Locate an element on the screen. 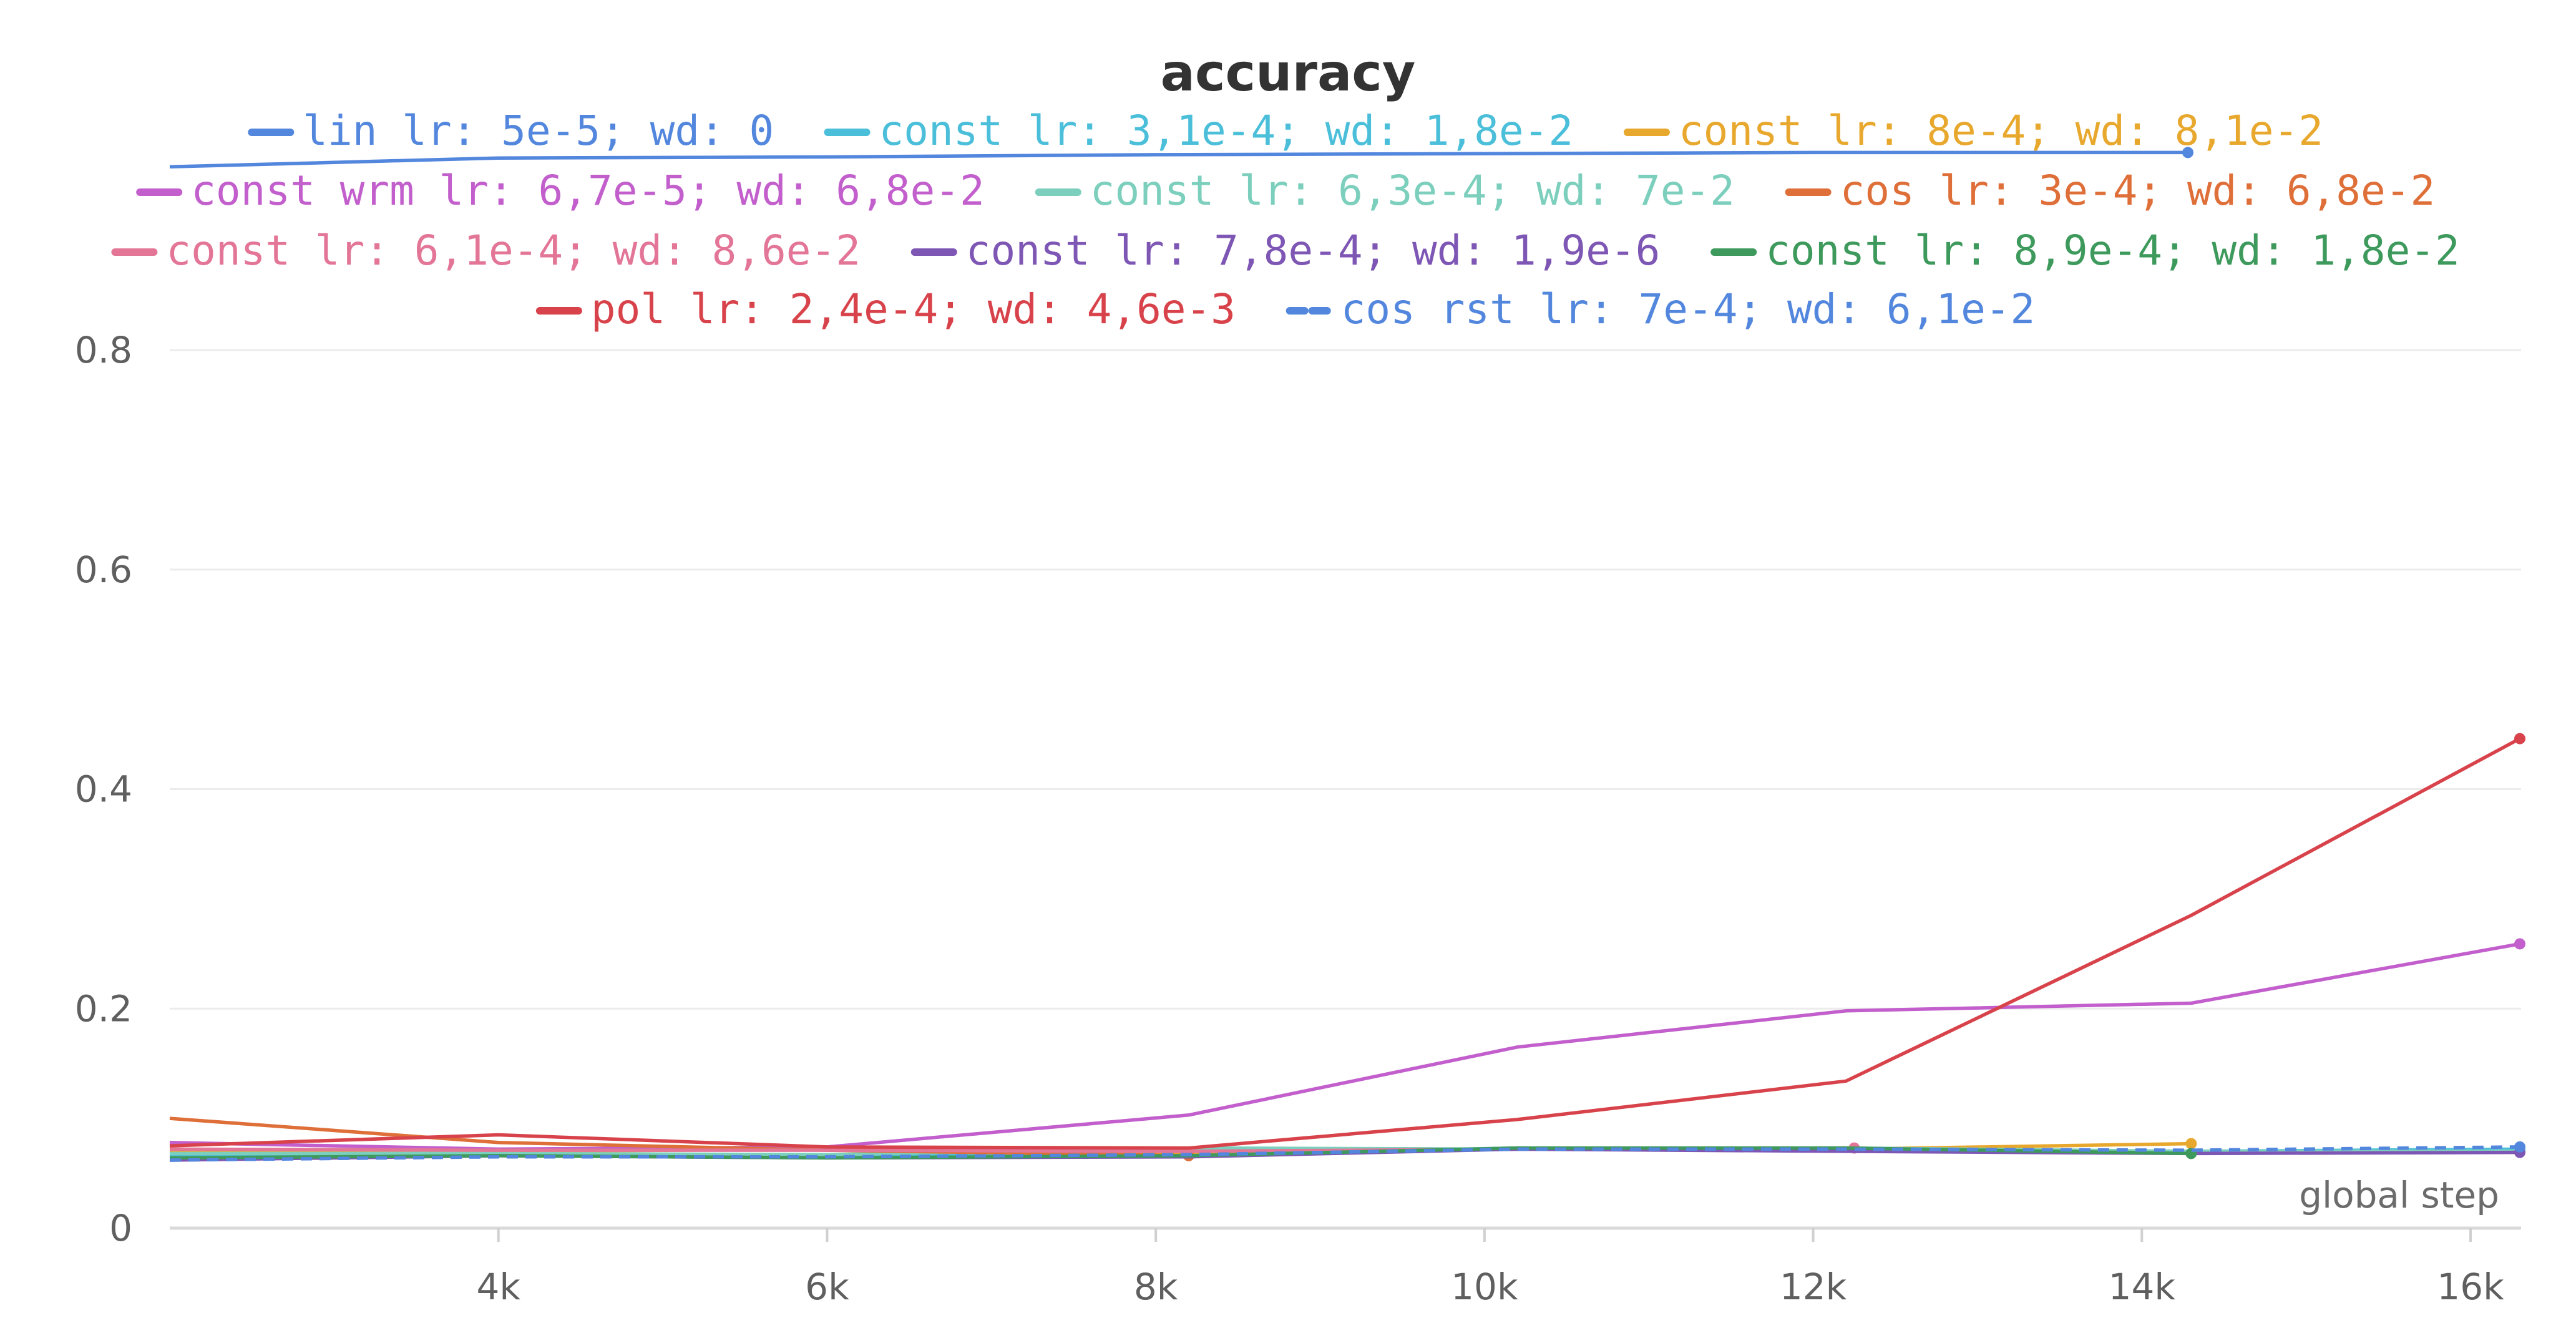 The height and width of the screenshot is (1328, 2576). legend-item-6: const lr: 6,1e-4; wd: 8,6e-2 is located at coordinates (486, 251).